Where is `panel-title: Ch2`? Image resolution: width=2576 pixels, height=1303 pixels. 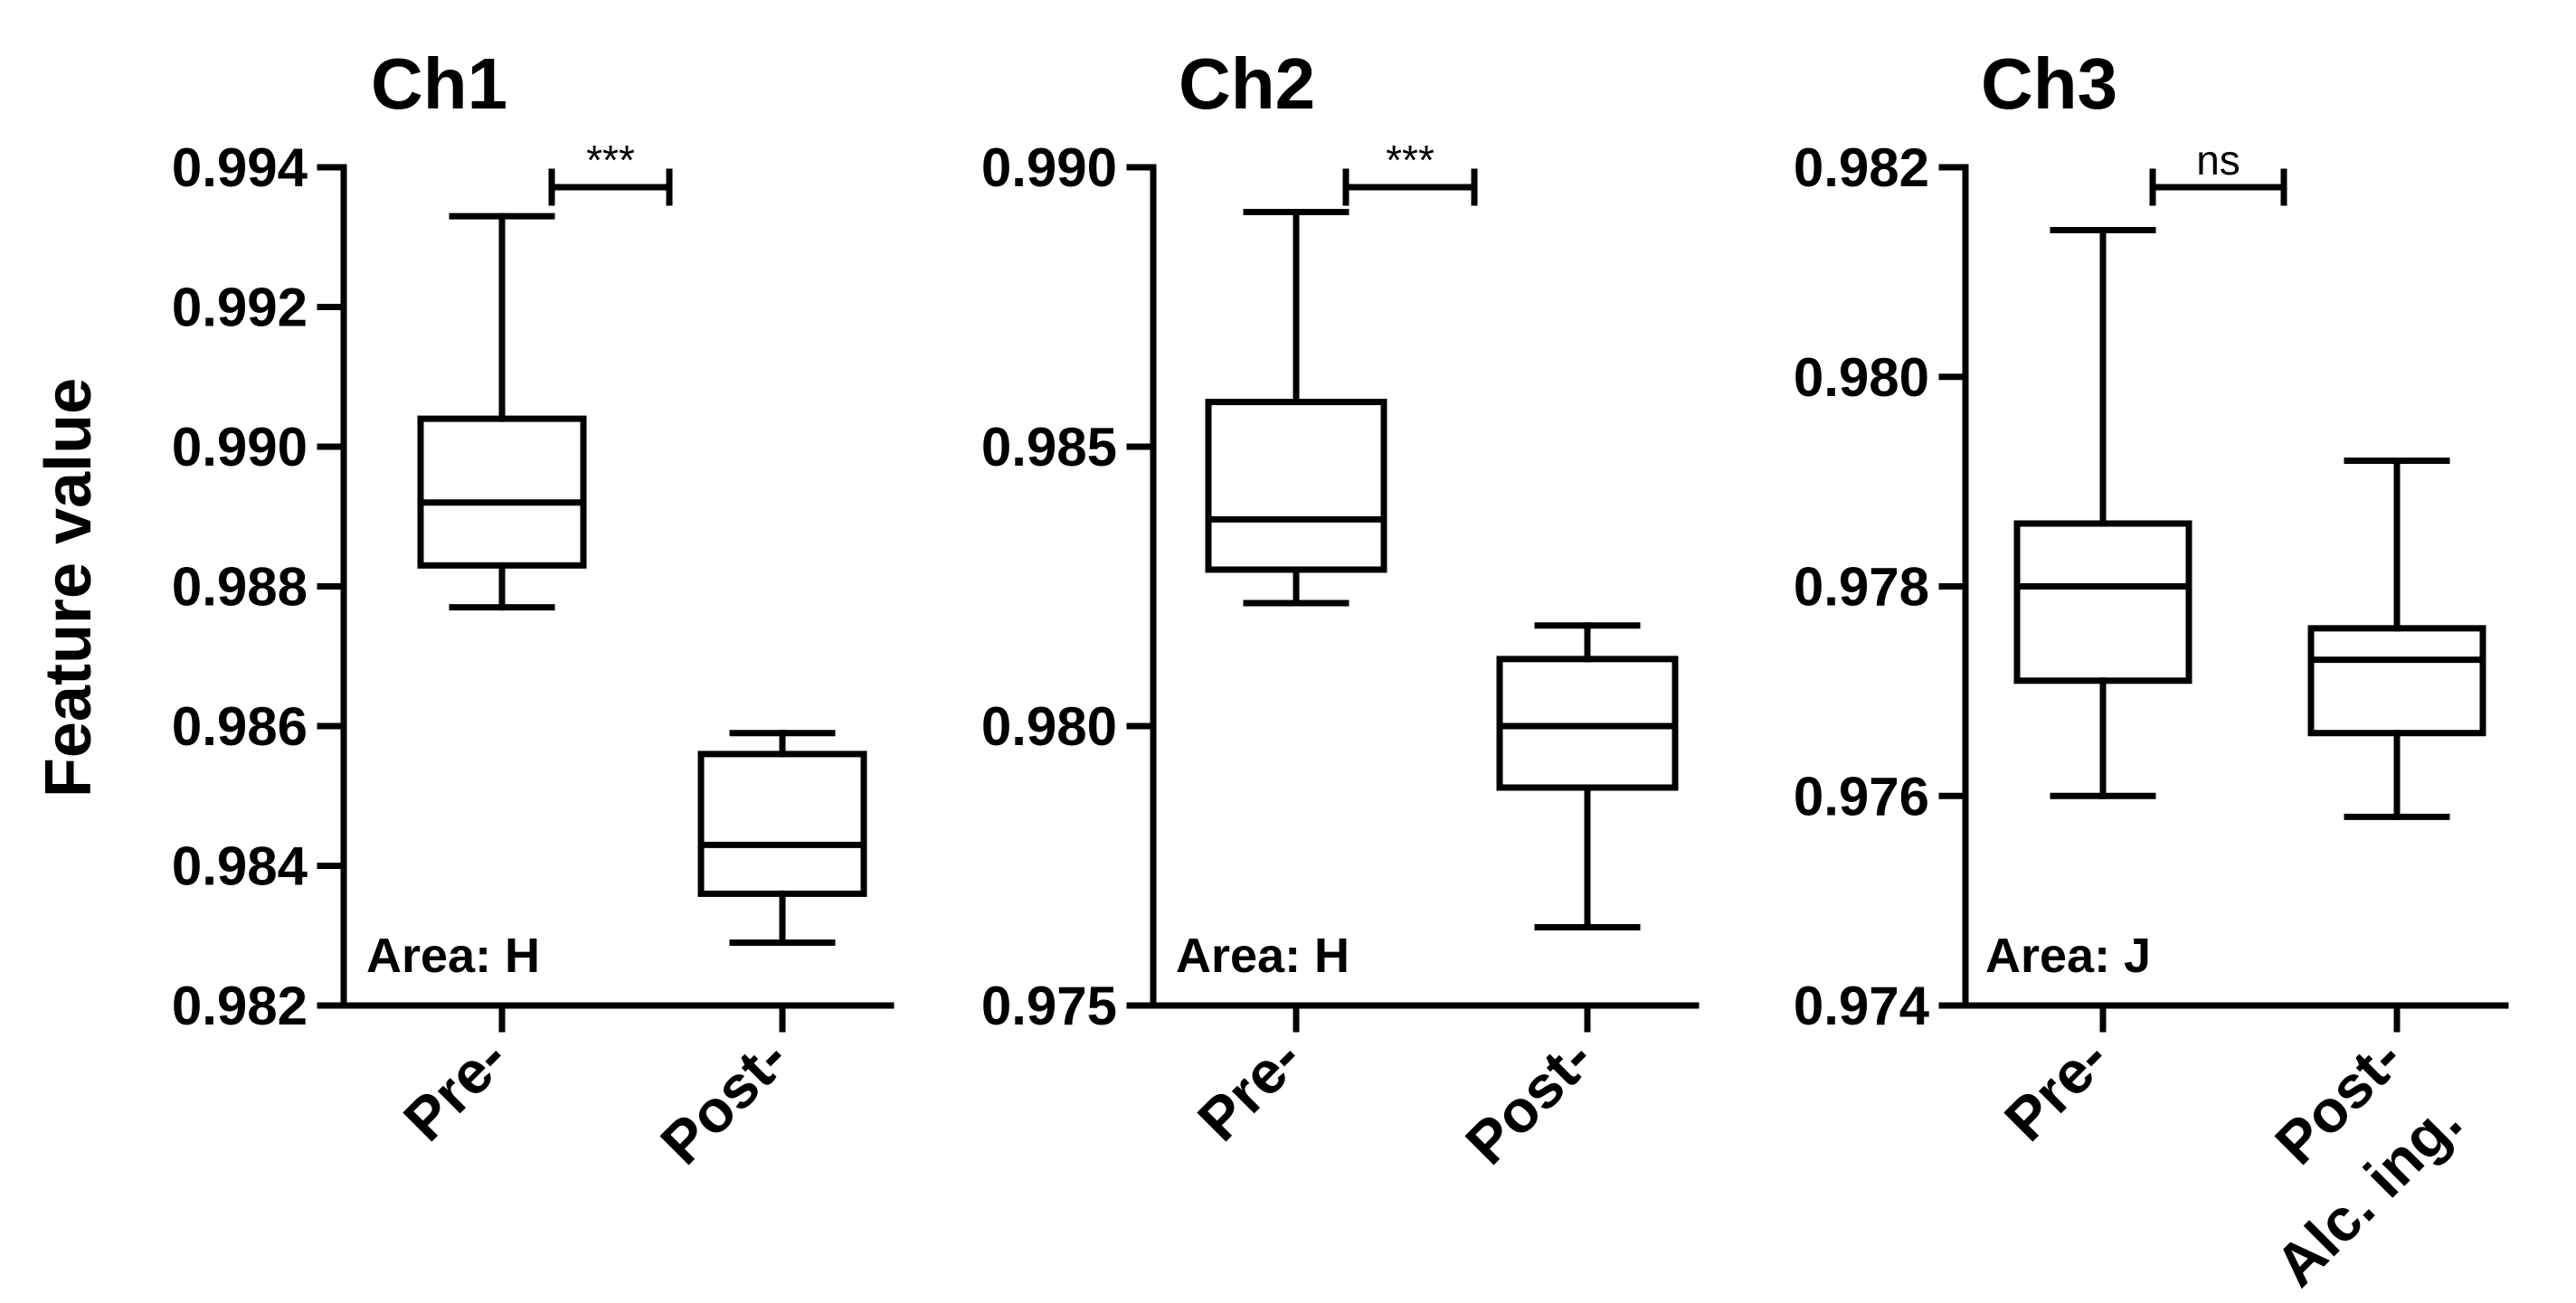
panel-title: Ch2 is located at coordinates (1247, 83).